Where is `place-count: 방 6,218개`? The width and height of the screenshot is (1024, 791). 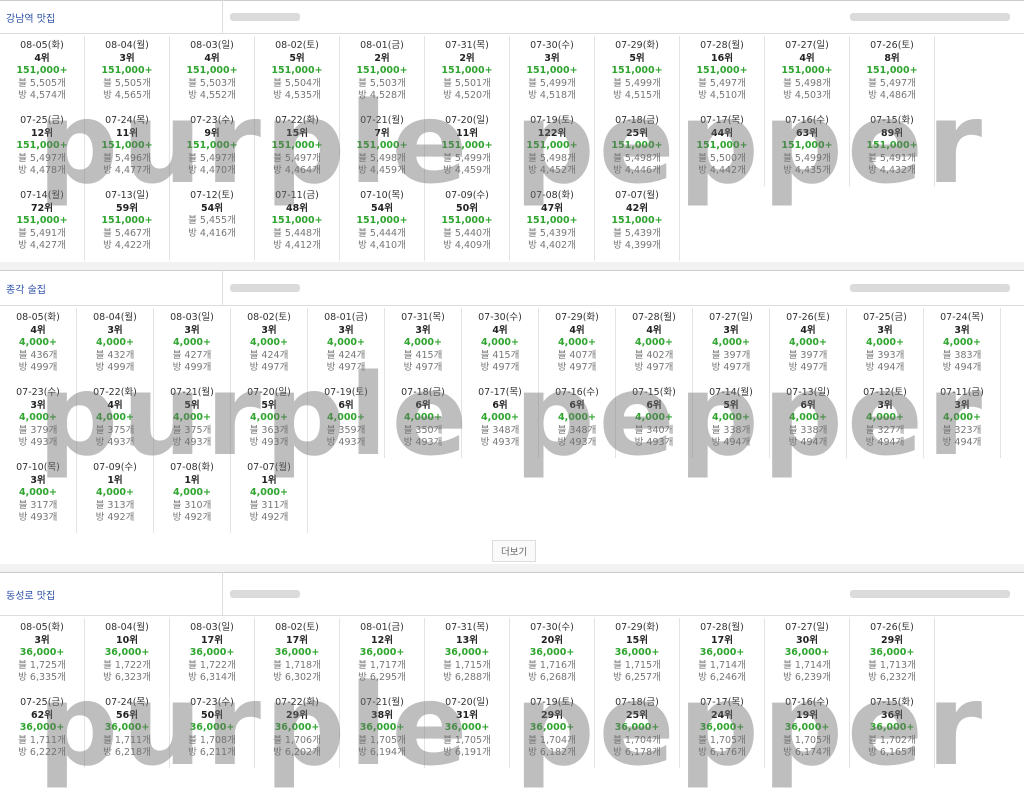
place-count: 방 6,218개 is located at coordinates (127, 753).